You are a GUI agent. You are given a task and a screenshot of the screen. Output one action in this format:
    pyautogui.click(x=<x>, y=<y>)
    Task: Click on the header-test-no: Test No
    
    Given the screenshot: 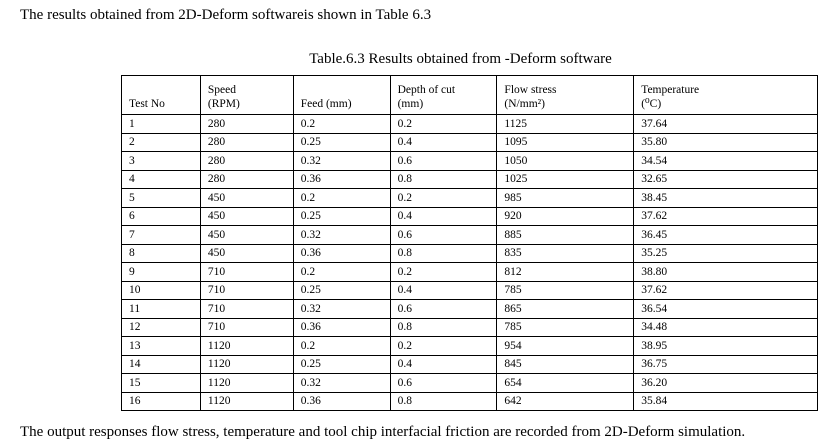 What is the action you would take?
    pyautogui.click(x=161, y=95)
    